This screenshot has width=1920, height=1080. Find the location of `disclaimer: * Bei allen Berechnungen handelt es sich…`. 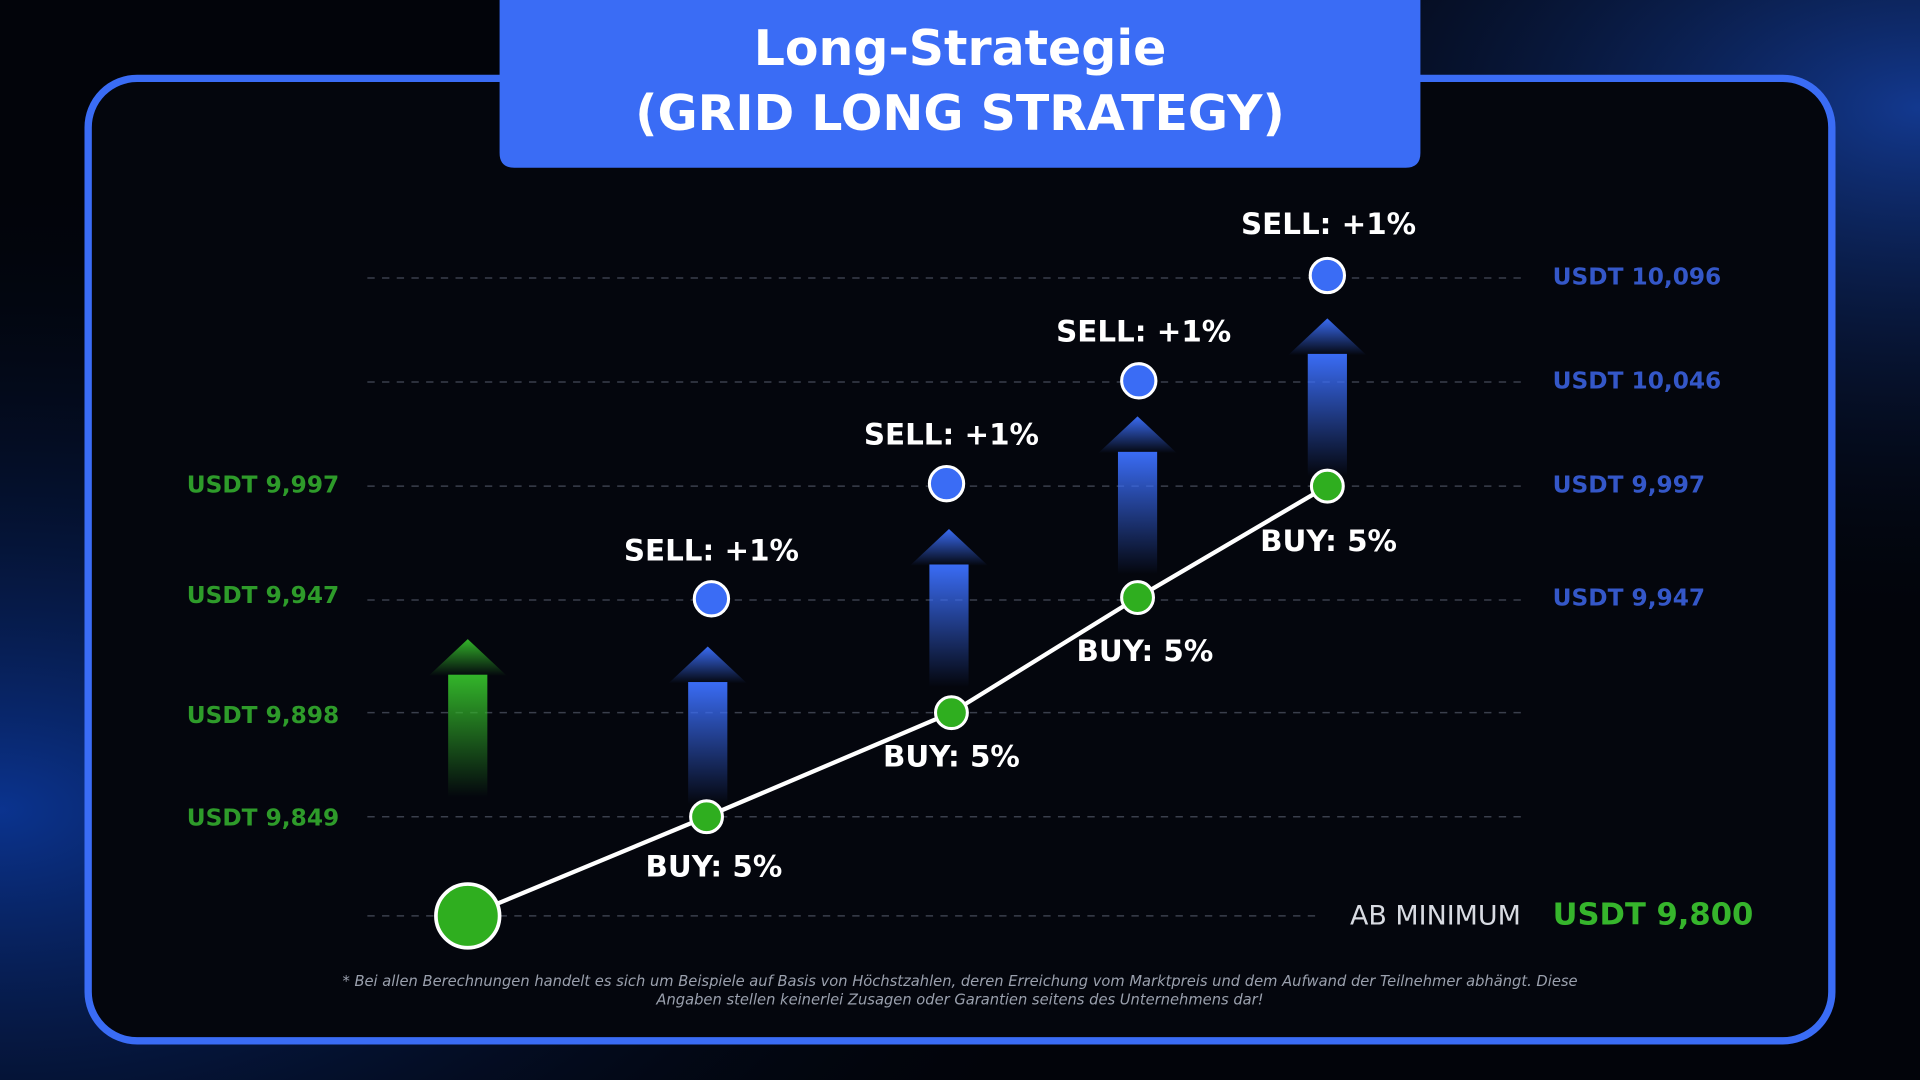

disclaimer: * Bei allen Berechnungen handelt es sich… is located at coordinates (959, 981).